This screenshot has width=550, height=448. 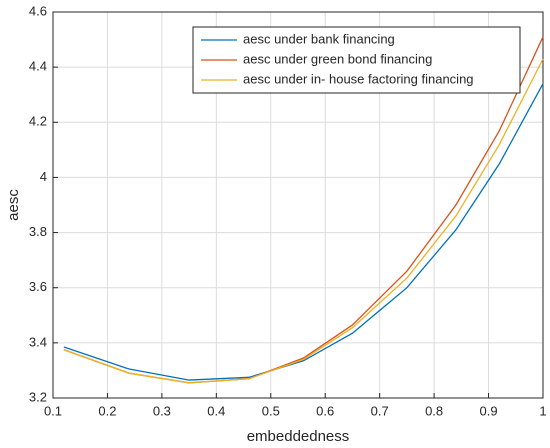 What do you see at coordinates (38, 286) in the screenshot?
I see `y-tick-label: 3.6` at bounding box center [38, 286].